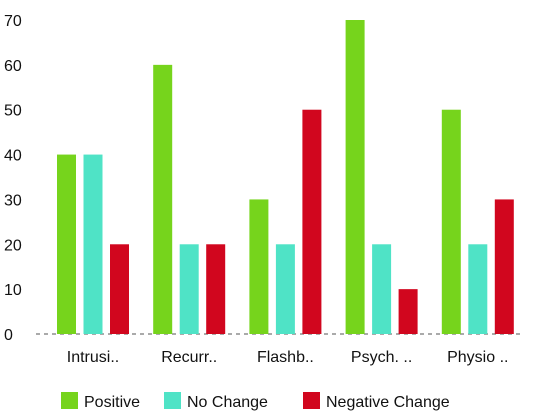 This screenshot has width=534, height=412. Describe the element at coordinates (189, 357) in the screenshot. I see `x-tick-label: Recurr..` at that location.